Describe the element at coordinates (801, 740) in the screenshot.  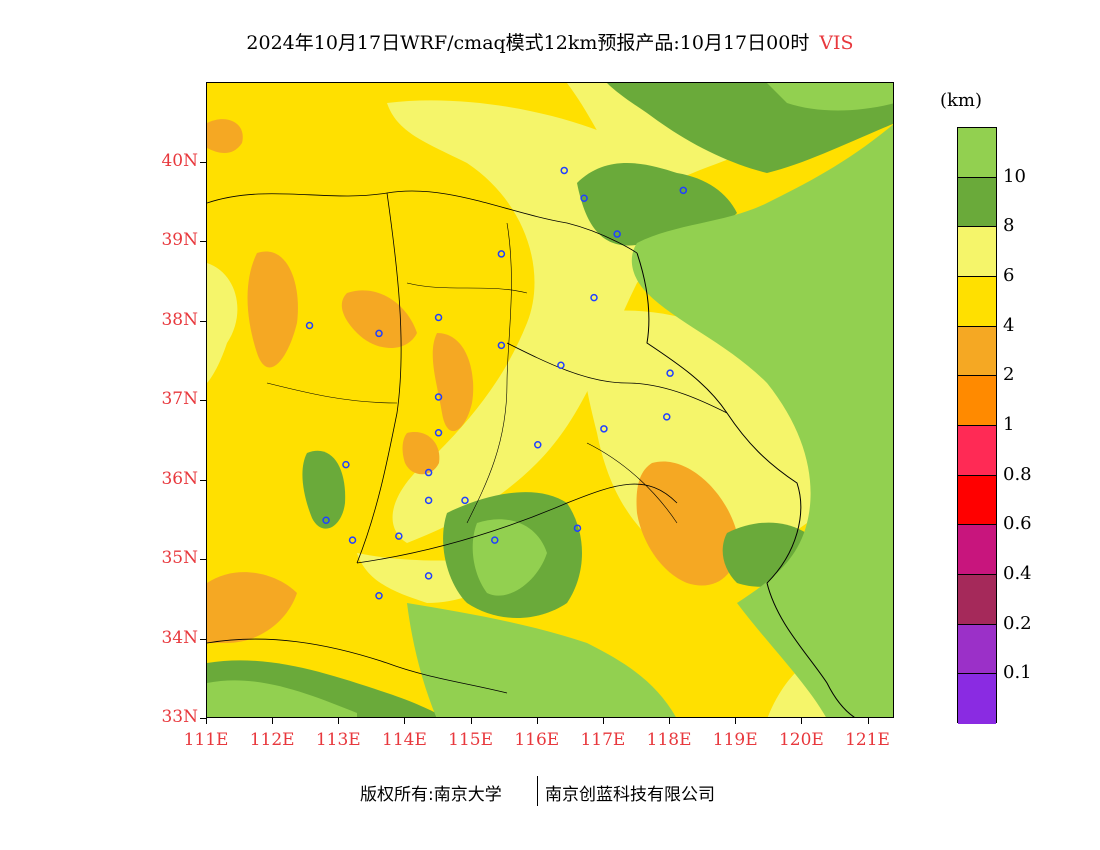
I see `lon-label: 120E` at that location.